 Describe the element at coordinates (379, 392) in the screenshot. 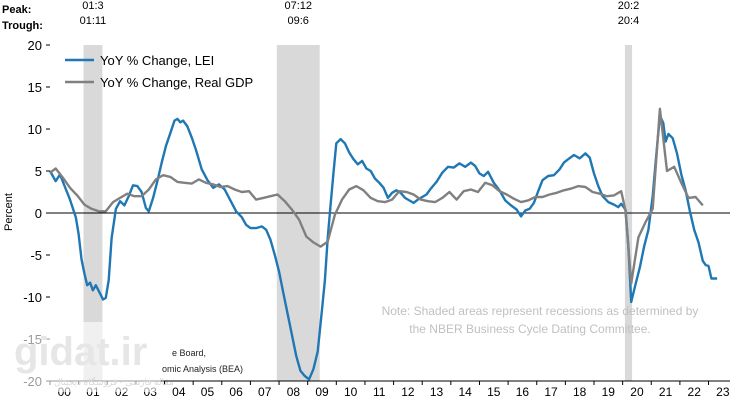

I see `x-tick-label: 11` at that location.